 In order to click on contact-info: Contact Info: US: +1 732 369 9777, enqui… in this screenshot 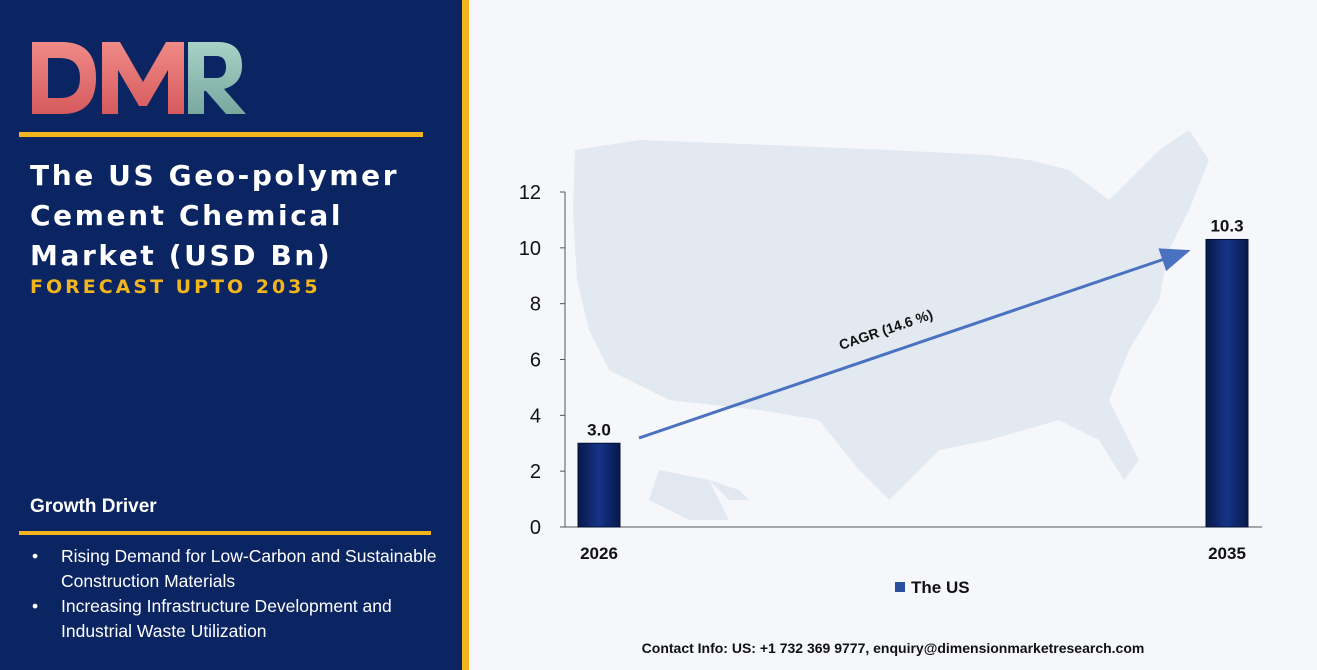, I will do `click(893, 648)`.